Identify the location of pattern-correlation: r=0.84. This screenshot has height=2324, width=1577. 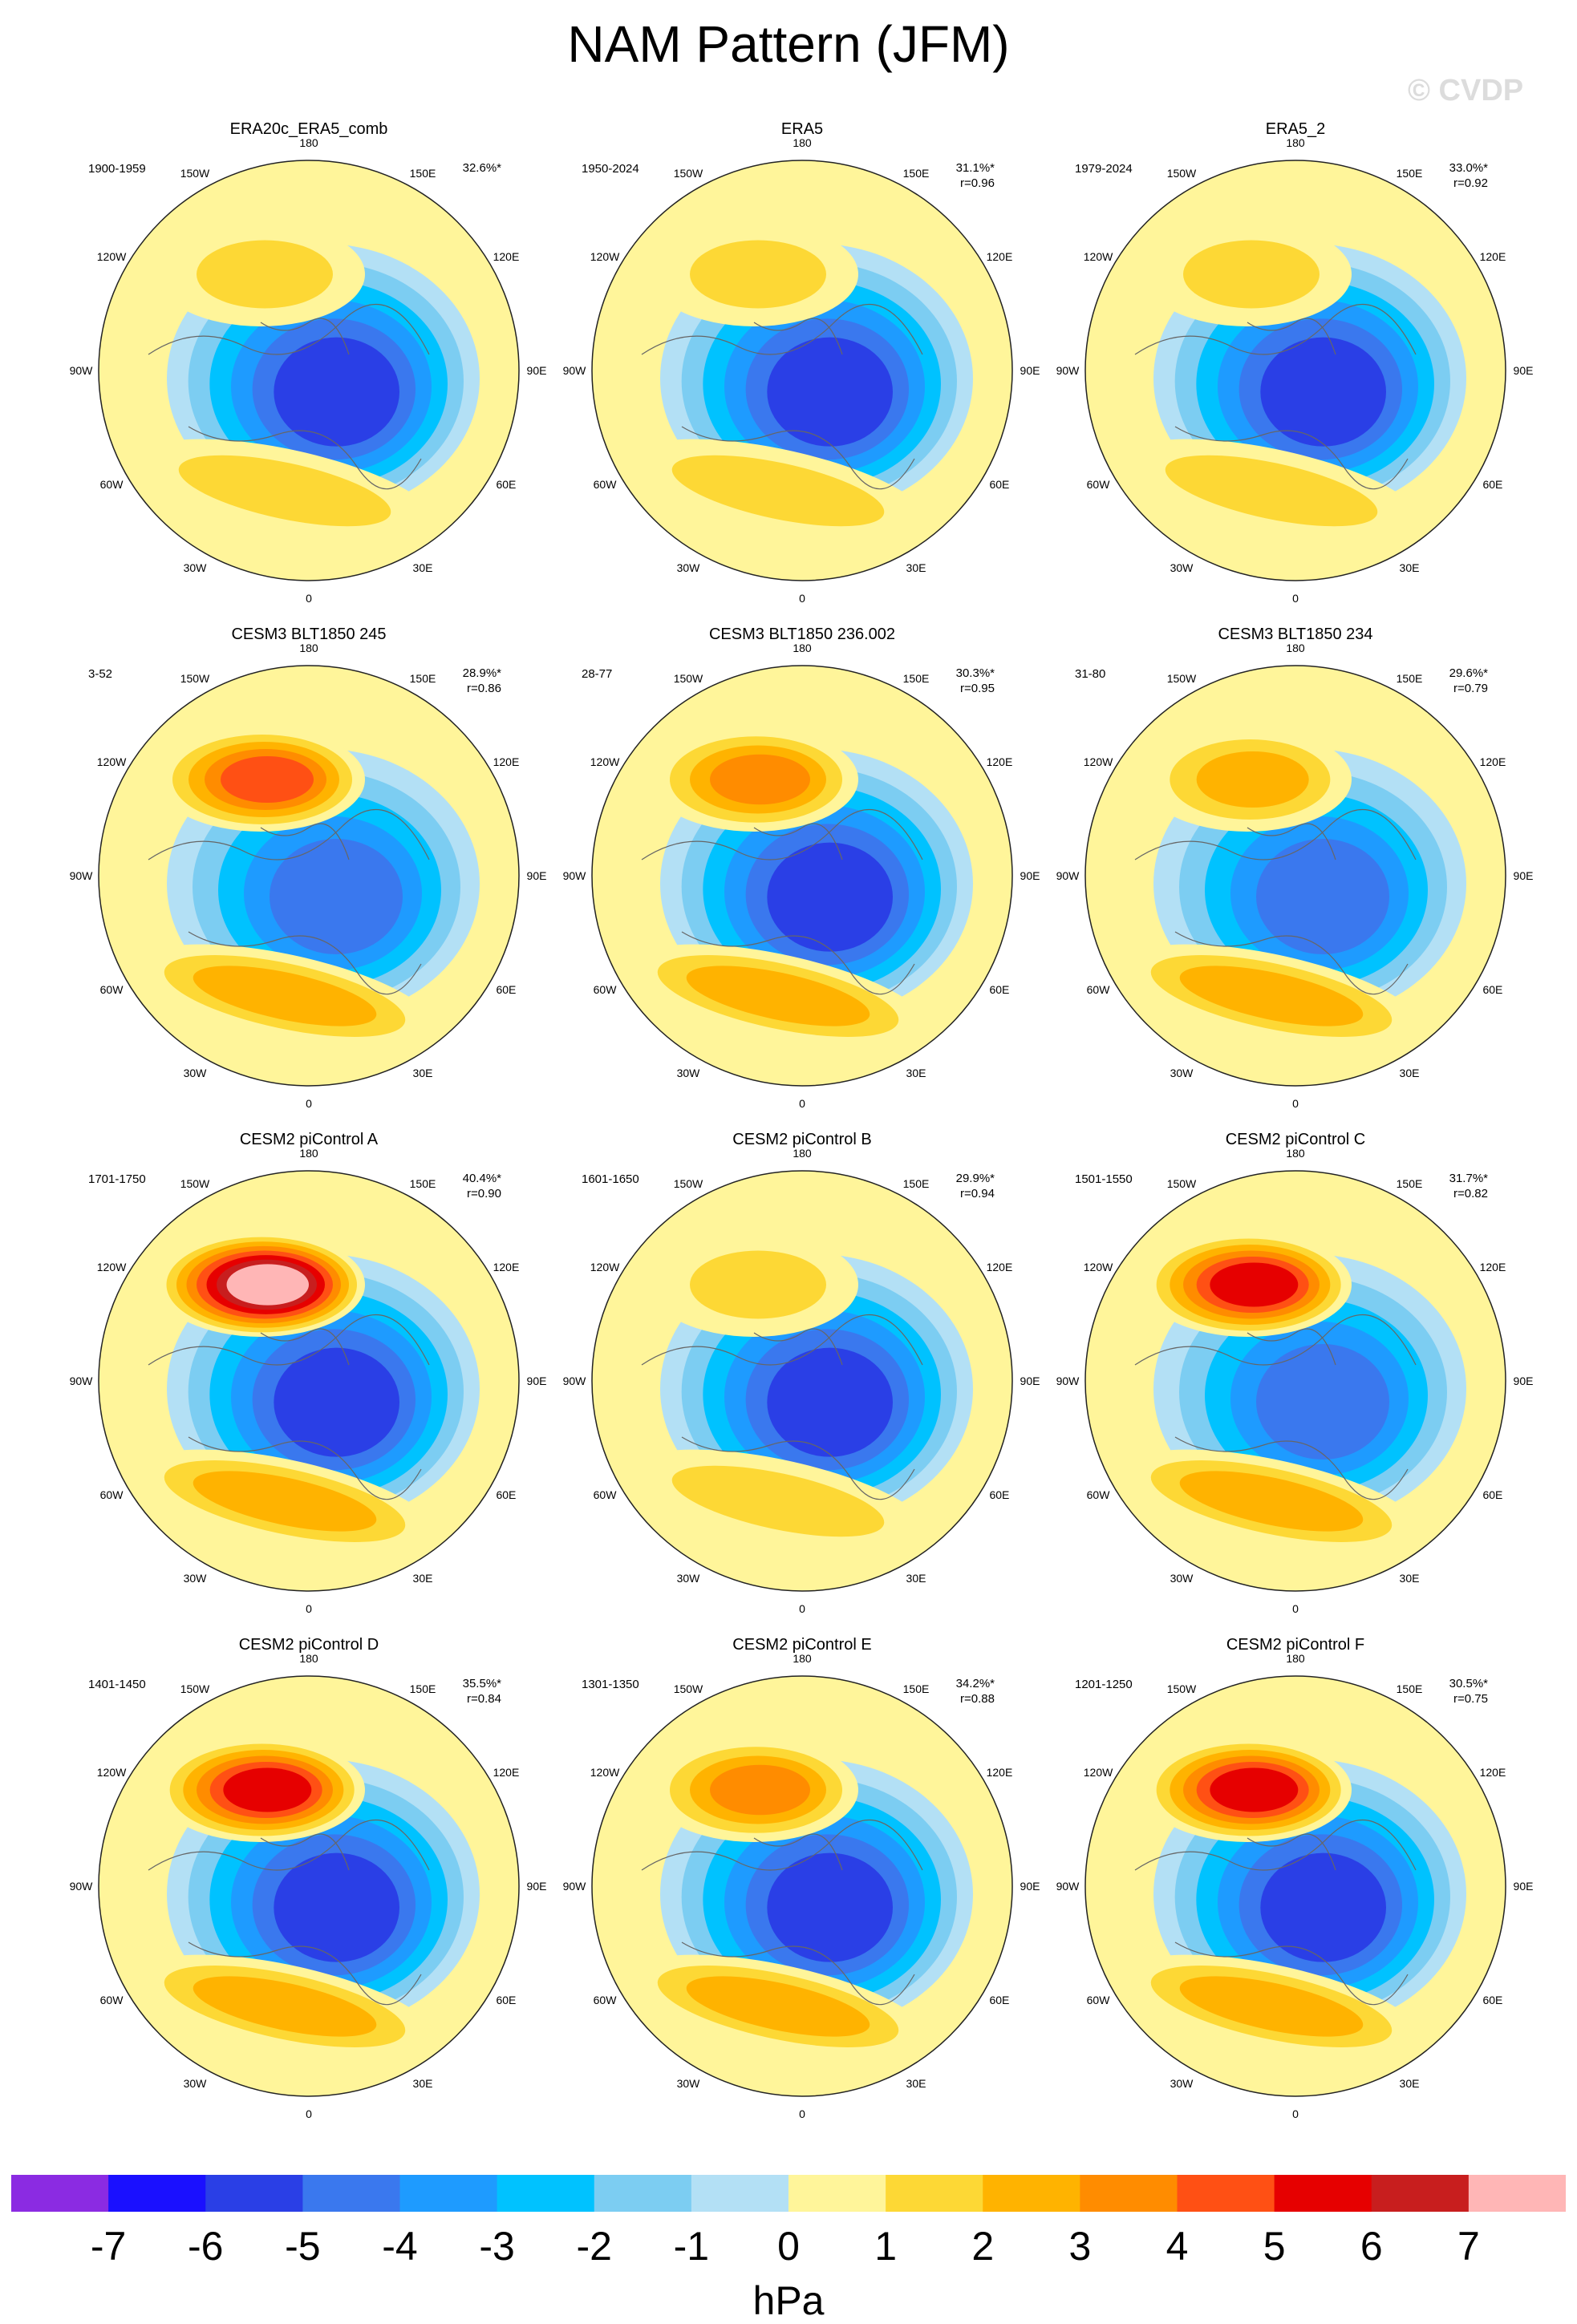
(484, 1699).